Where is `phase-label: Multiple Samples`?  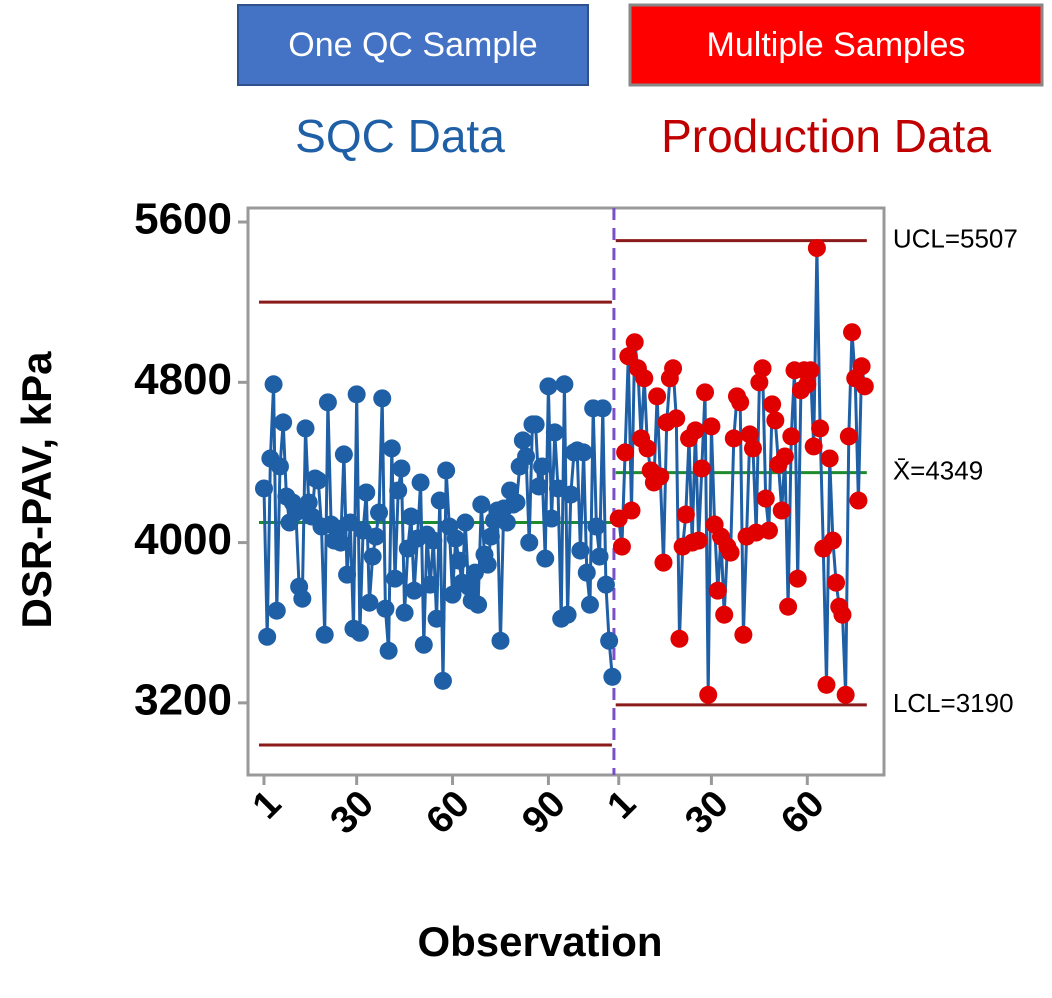
phase-label: Multiple Samples is located at coordinates (836, 45).